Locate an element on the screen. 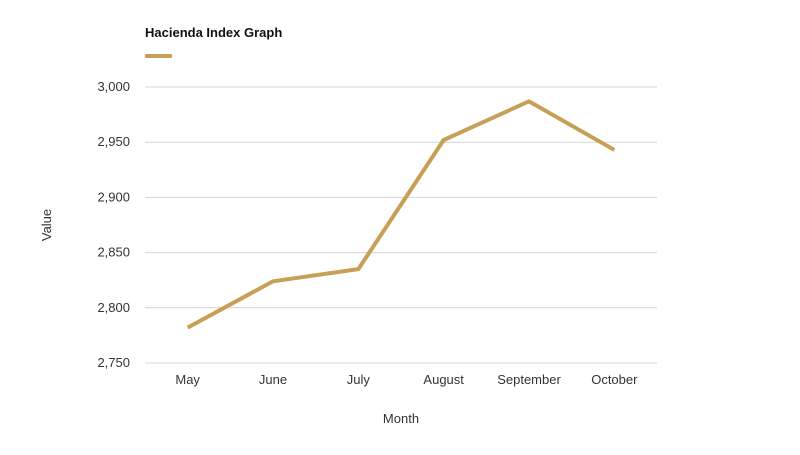  legend-label: Hacienda Index Graph is located at coordinates (214, 32).